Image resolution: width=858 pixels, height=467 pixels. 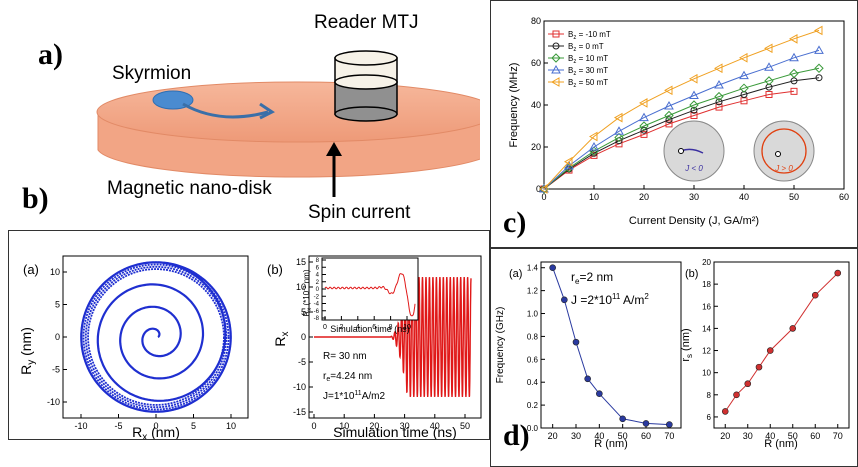 I want to click on y-tick-label: 10, so click(x=706, y=373).